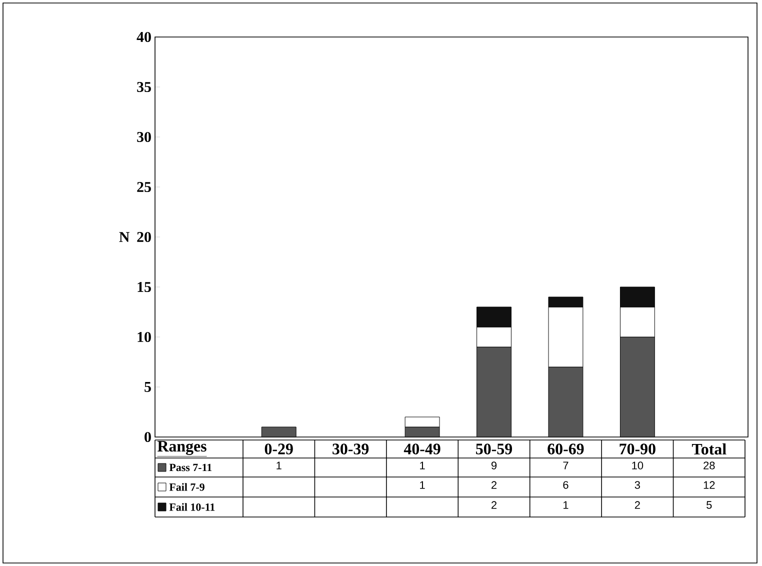 This screenshot has height=566, width=762. What do you see at coordinates (709, 505) in the screenshot?
I see `text: 5` at bounding box center [709, 505].